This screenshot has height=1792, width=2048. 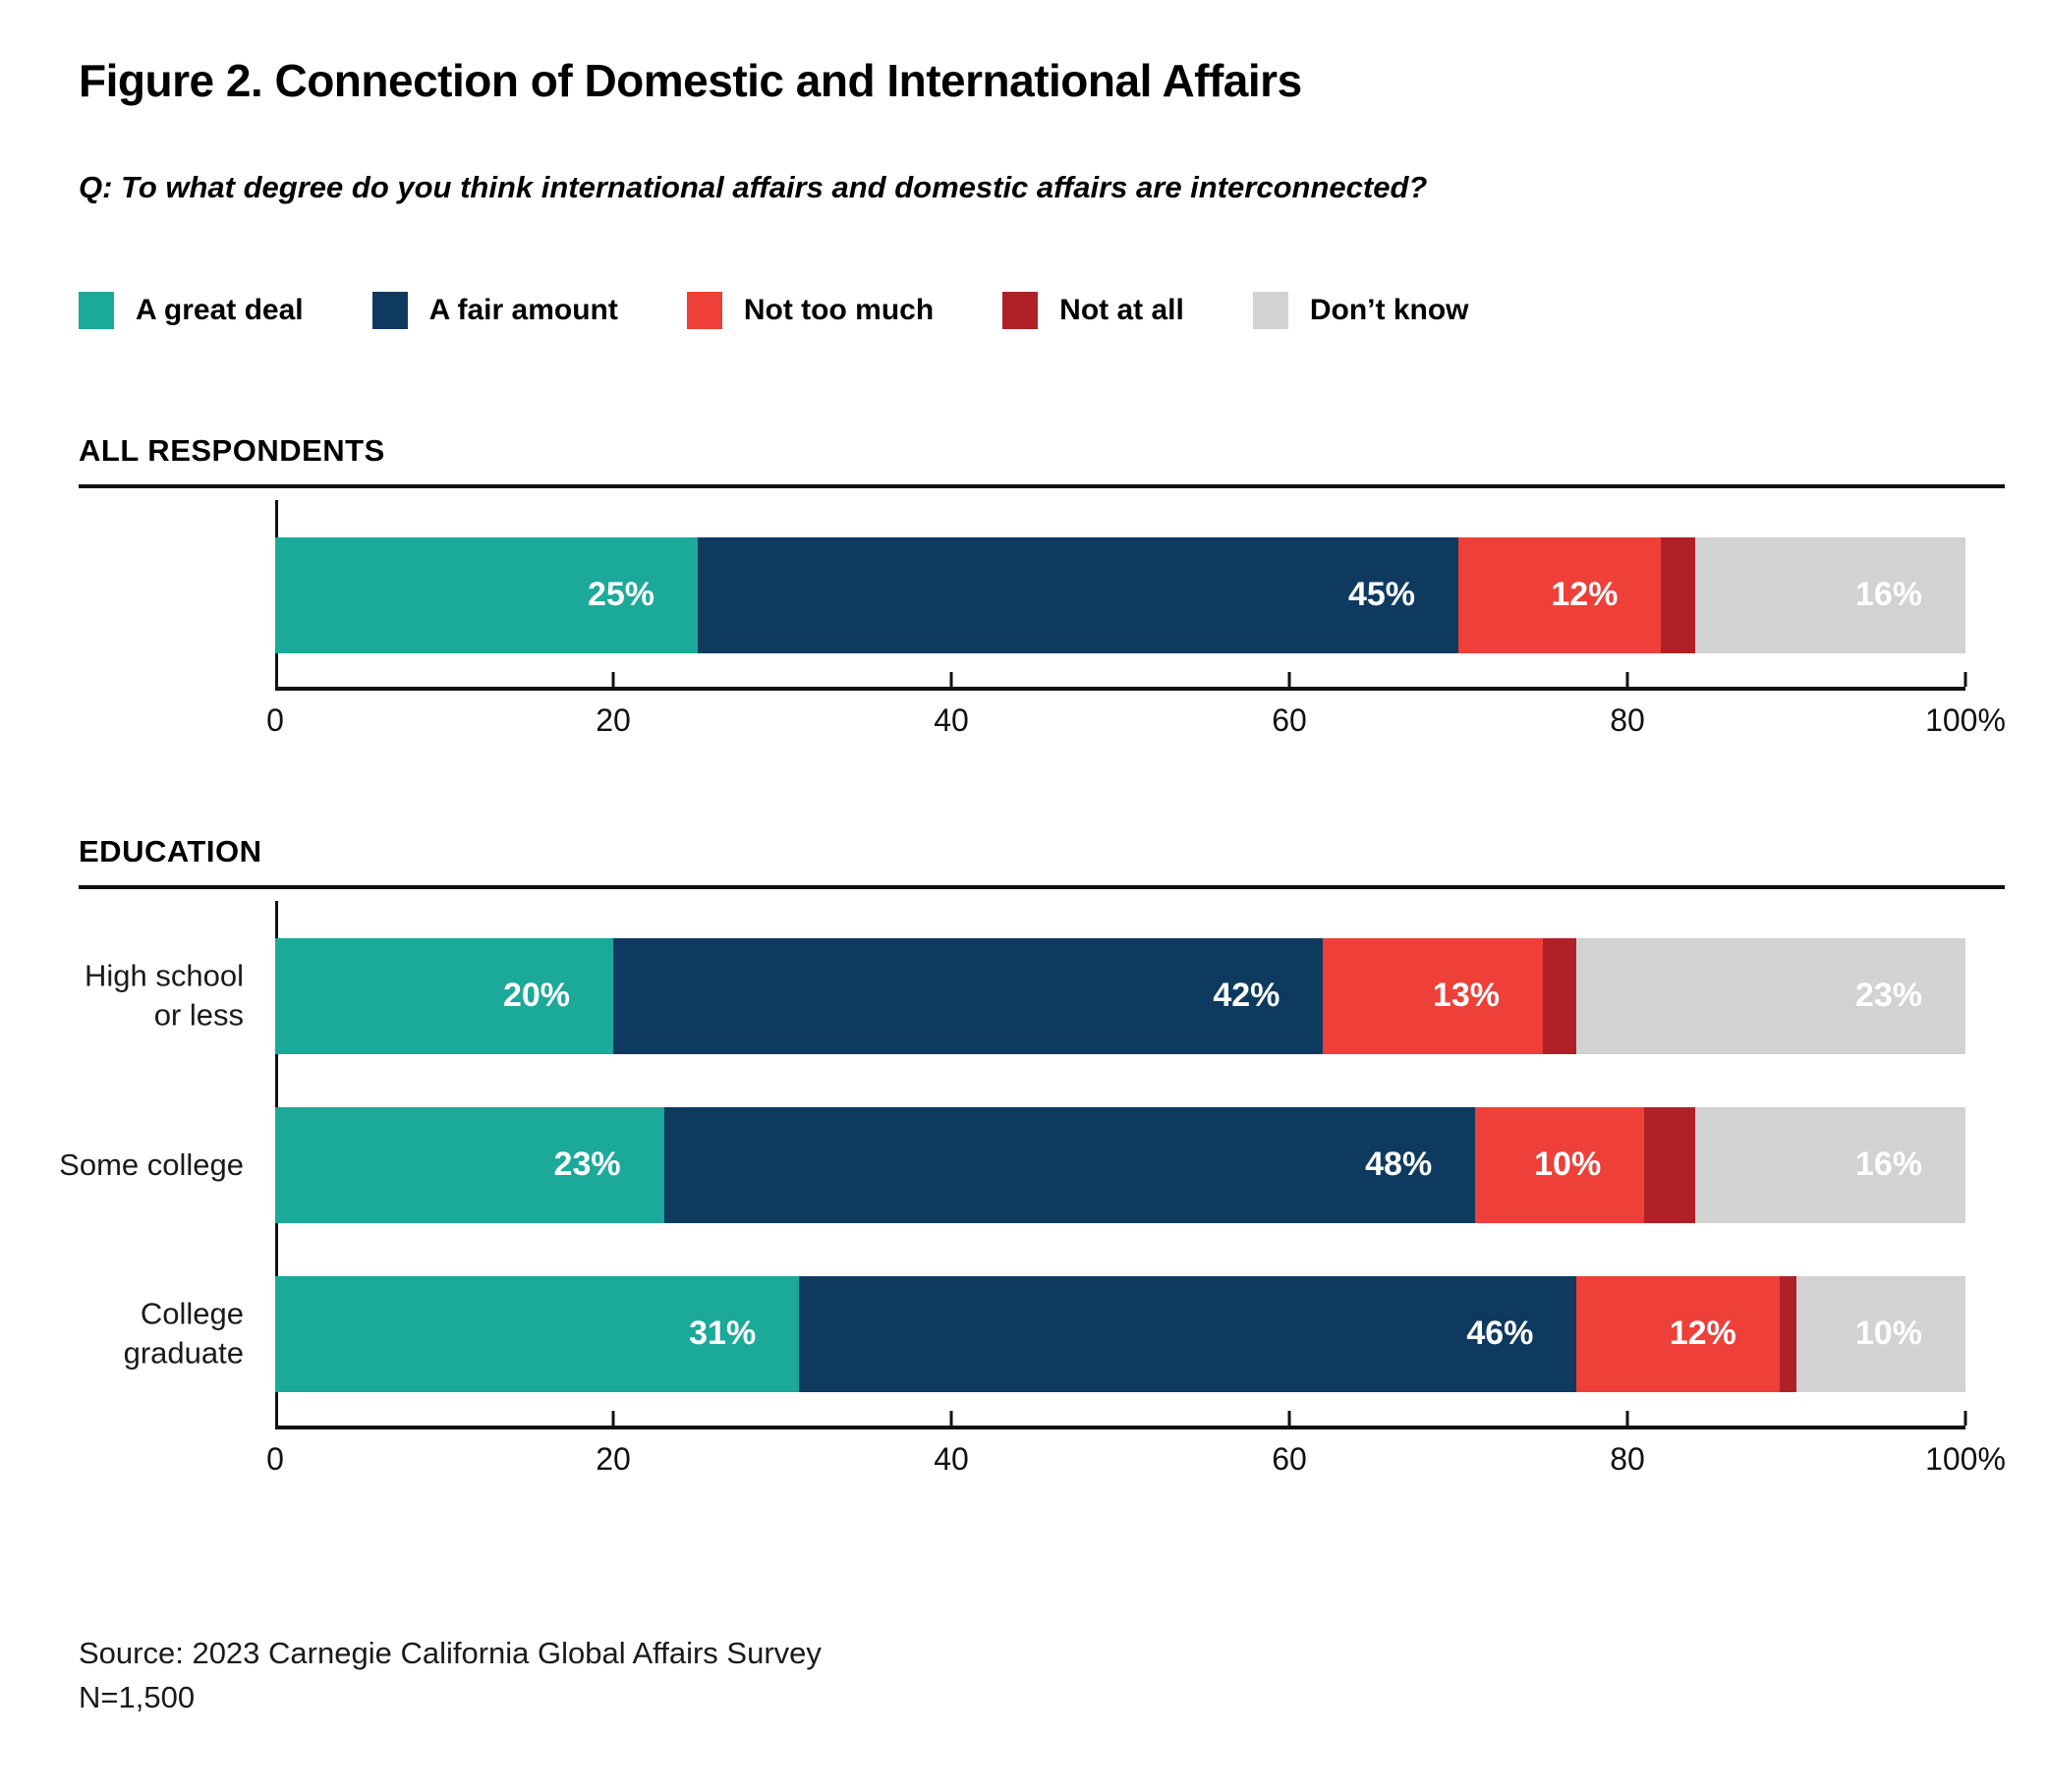 I want to click on bar-segment-don-t-know: 10%, so click(x=1880, y=1333).